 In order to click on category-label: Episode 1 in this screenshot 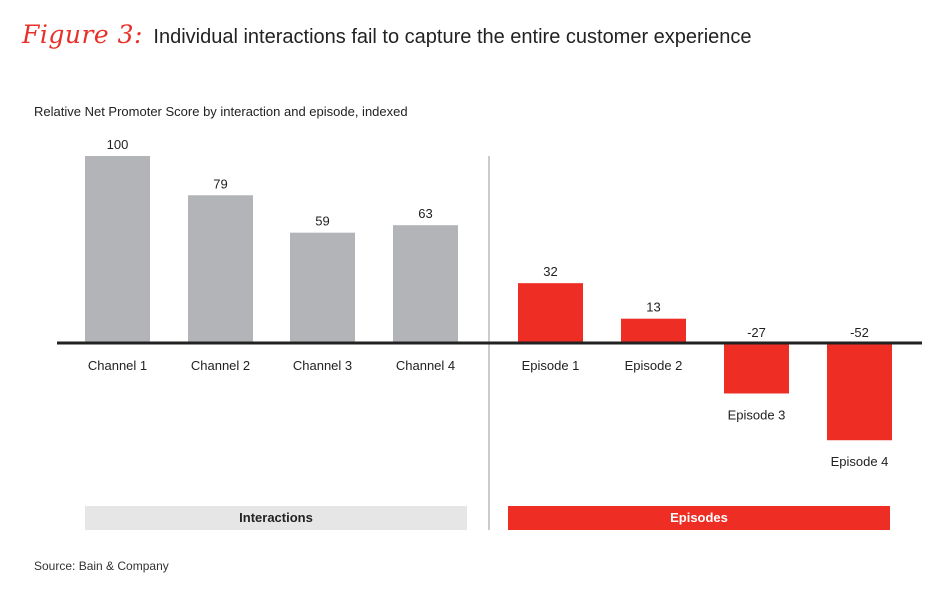, I will do `click(551, 365)`.